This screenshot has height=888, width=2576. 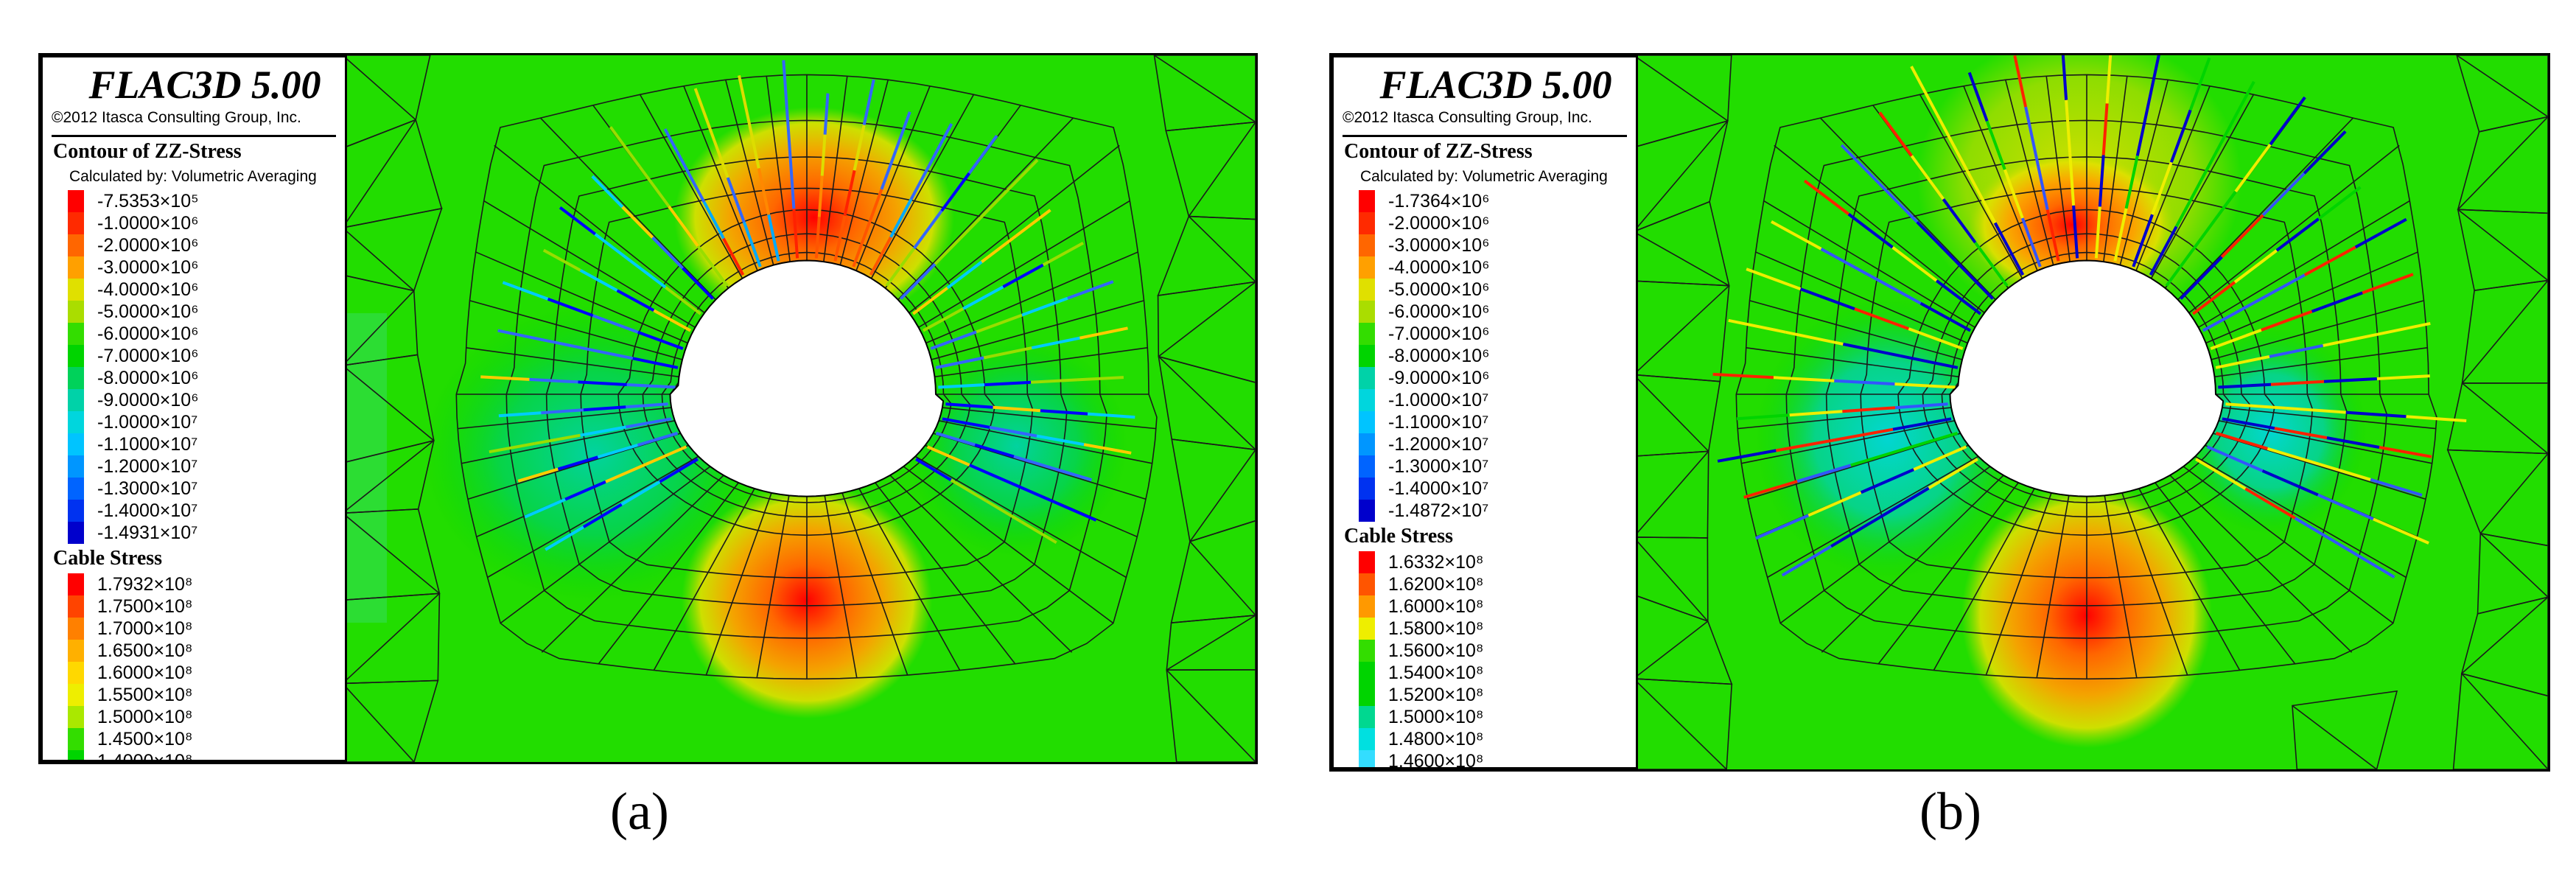 What do you see at coordinates (1497, 606) in the screenshot?
I see `cable-entry: 1.6000×10⁸` at bounding box center [1497, 606].